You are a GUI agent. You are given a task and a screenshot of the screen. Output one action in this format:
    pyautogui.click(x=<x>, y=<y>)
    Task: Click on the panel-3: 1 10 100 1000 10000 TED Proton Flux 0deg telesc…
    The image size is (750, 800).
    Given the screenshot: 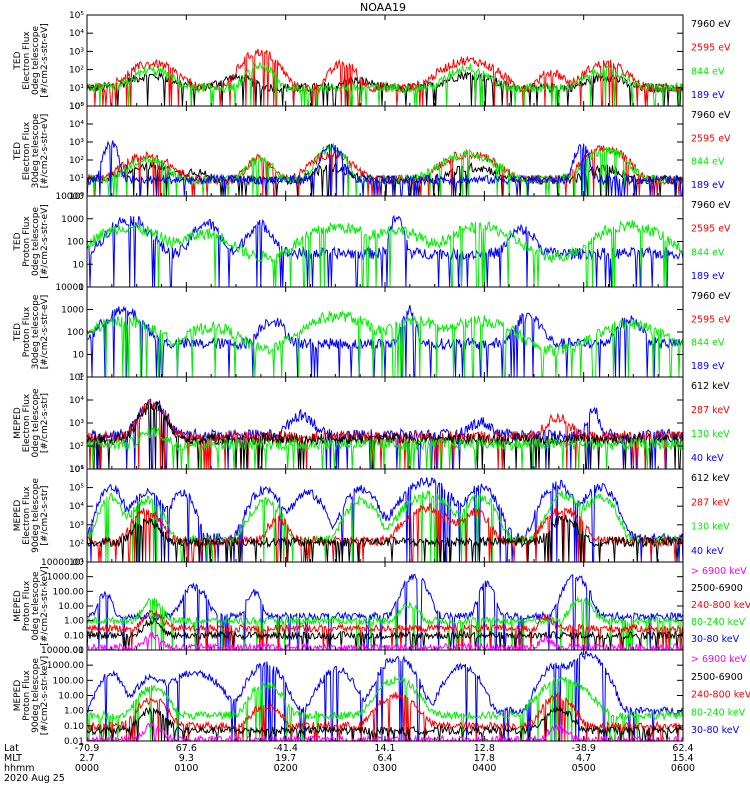 What is the action you would take?
    pyautogui.click(x=372, y=242)
    